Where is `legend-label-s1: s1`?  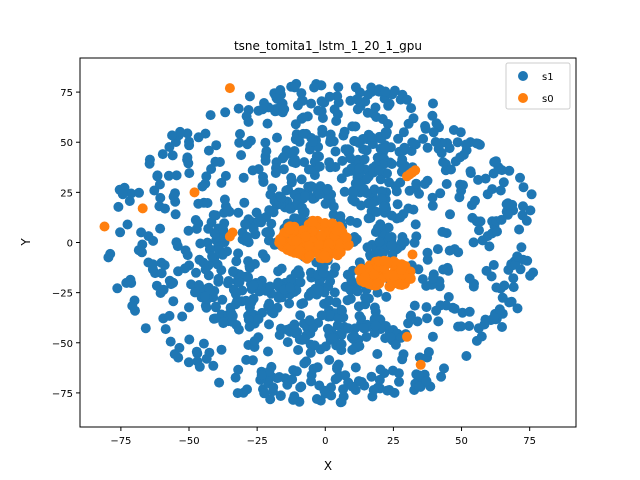 legend-label-s1: s1 is located at coordinates (548, 77).